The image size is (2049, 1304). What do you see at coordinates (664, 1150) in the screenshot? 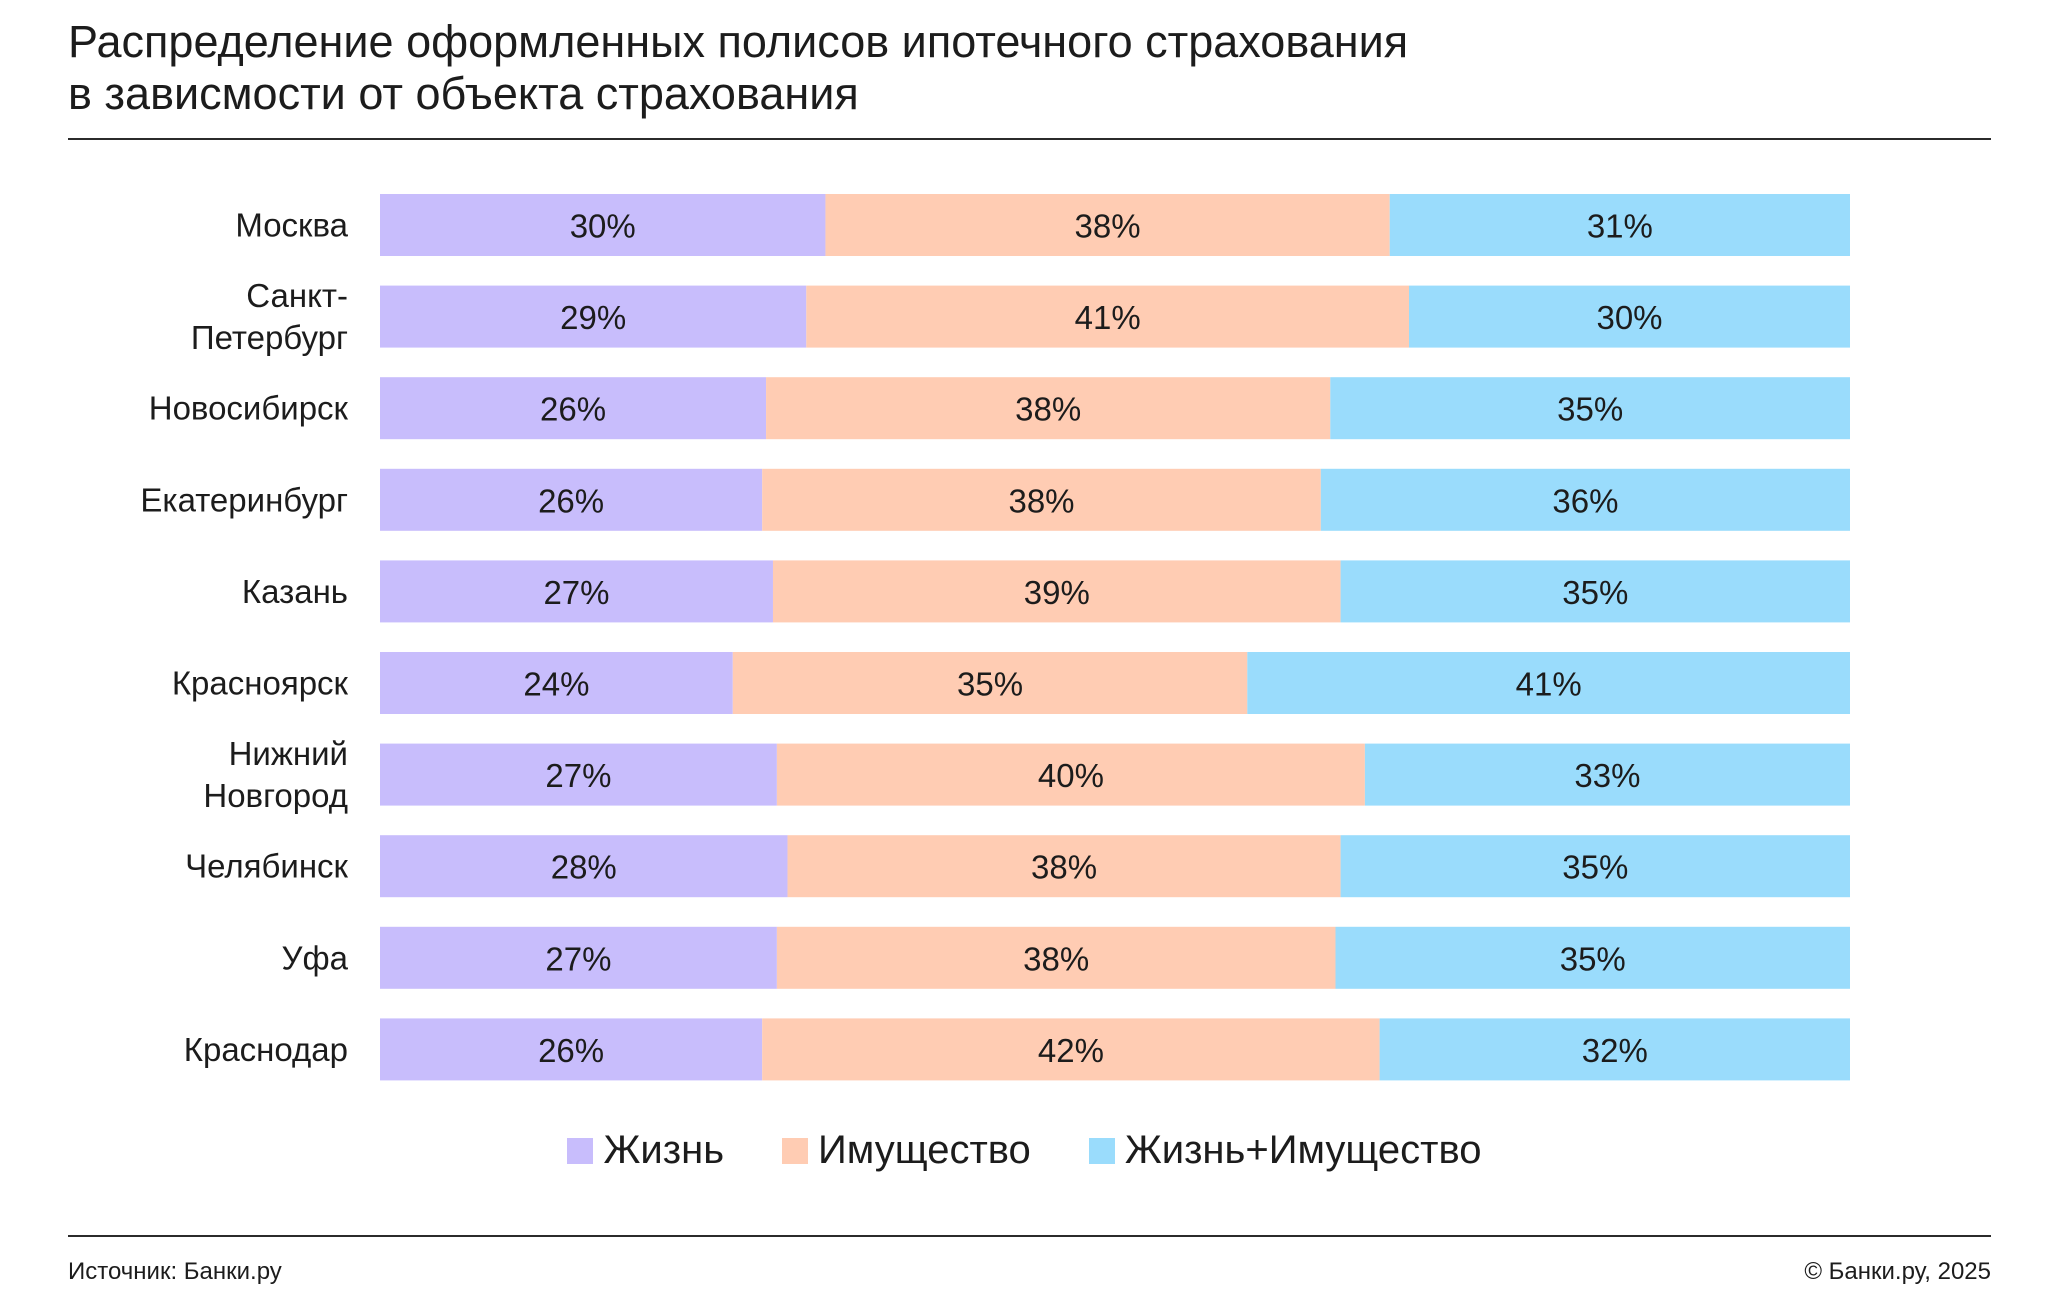
I see `legend-label-life: Жизнь` at bounding box center [664, 1150].